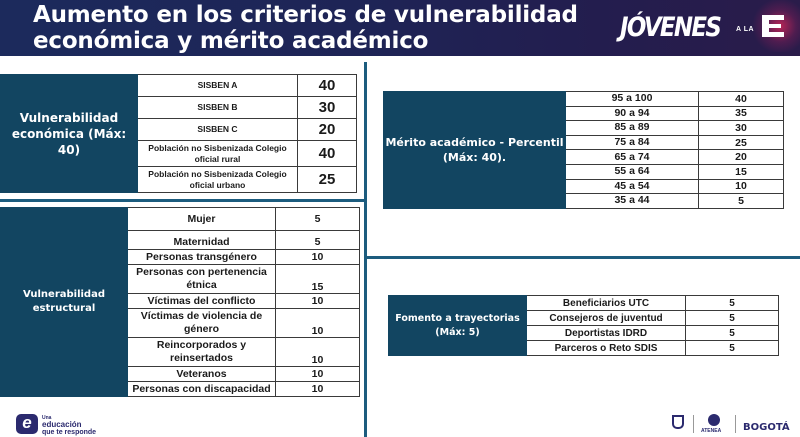  What do you see at coordinates (64, 302) in the screenshot?
I see `category-label: Vulnerabilidad estructural` at bounding box center [64, 302].